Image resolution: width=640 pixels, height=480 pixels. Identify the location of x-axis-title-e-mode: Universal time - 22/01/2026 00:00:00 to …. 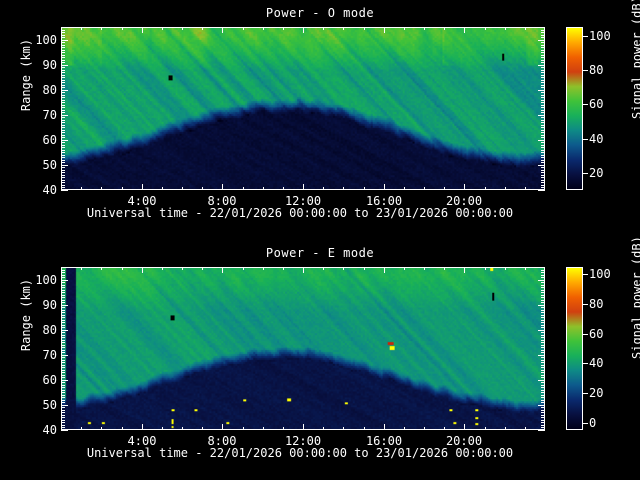
(300, 453).